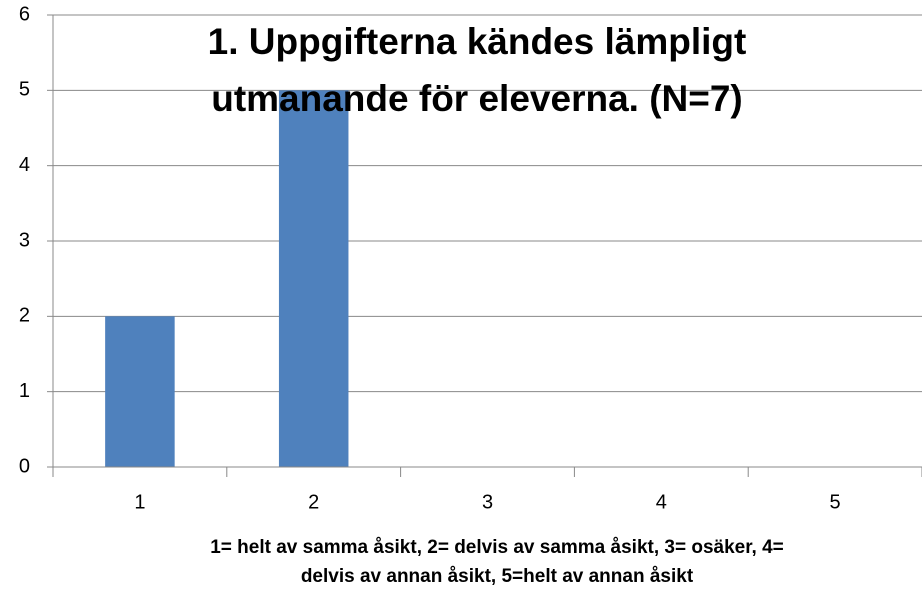 Image resolution: width=922 pixels, height=589 pixels. What do you see at coordinates (24, 14) in the screenshot?
I see `y-tick-label: 6` at bounding box center [24, 14].